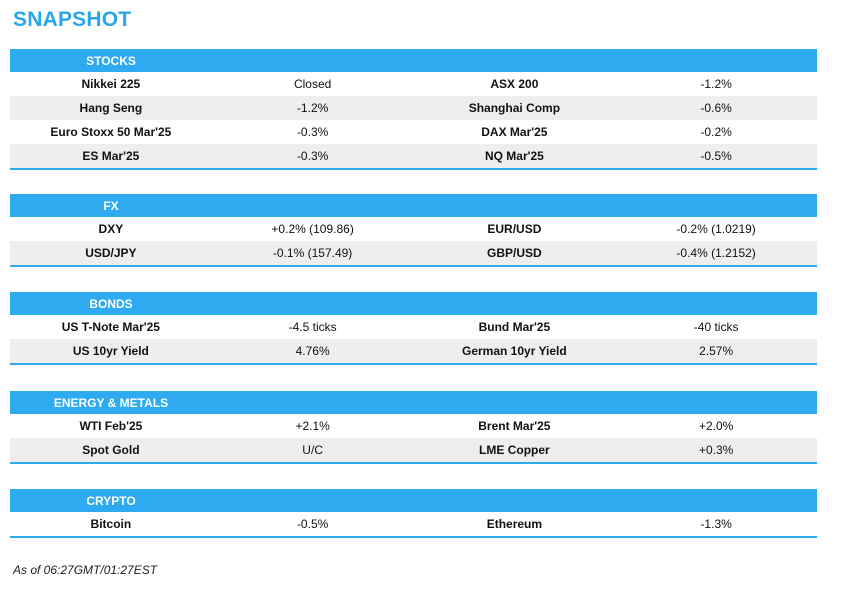 The image size is (848, 589). What do you see at coordinates (413, 524) in the screenshot?
I see `table-row: Bitcoin -0.5% Ethereum -1.3%` at bounding box center [413, 524].